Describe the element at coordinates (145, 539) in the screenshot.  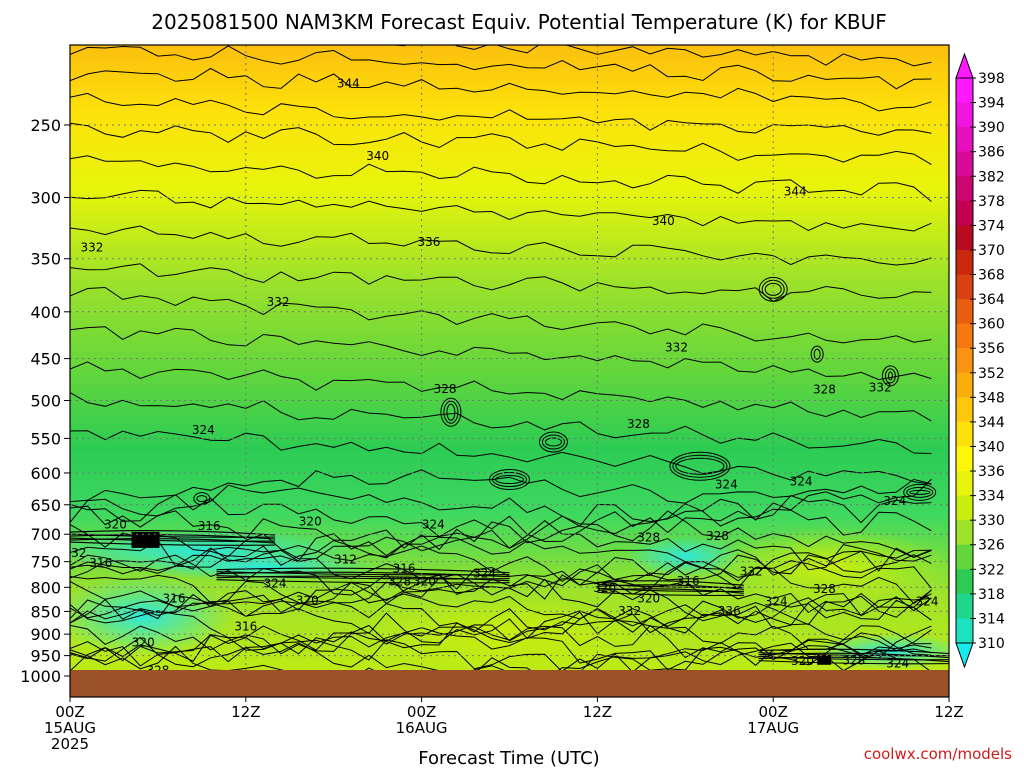
I see `packed-contours` at that location.